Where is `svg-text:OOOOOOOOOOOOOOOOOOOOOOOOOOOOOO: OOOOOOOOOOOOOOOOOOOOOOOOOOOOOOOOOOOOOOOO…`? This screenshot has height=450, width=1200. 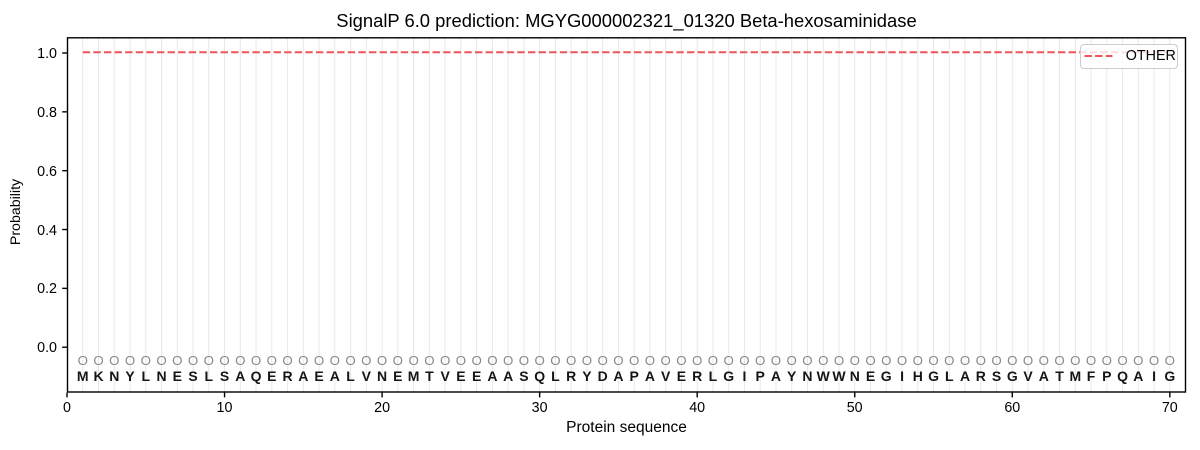 svg-text:OOOOOOOOOOOOOOOOOOOOOOOOOOOOOO: OOOOOOOOOOOOOOOOOOOOOOOOOOOOOOOOOOOOOOOO… is located at coordinates (626, 360).